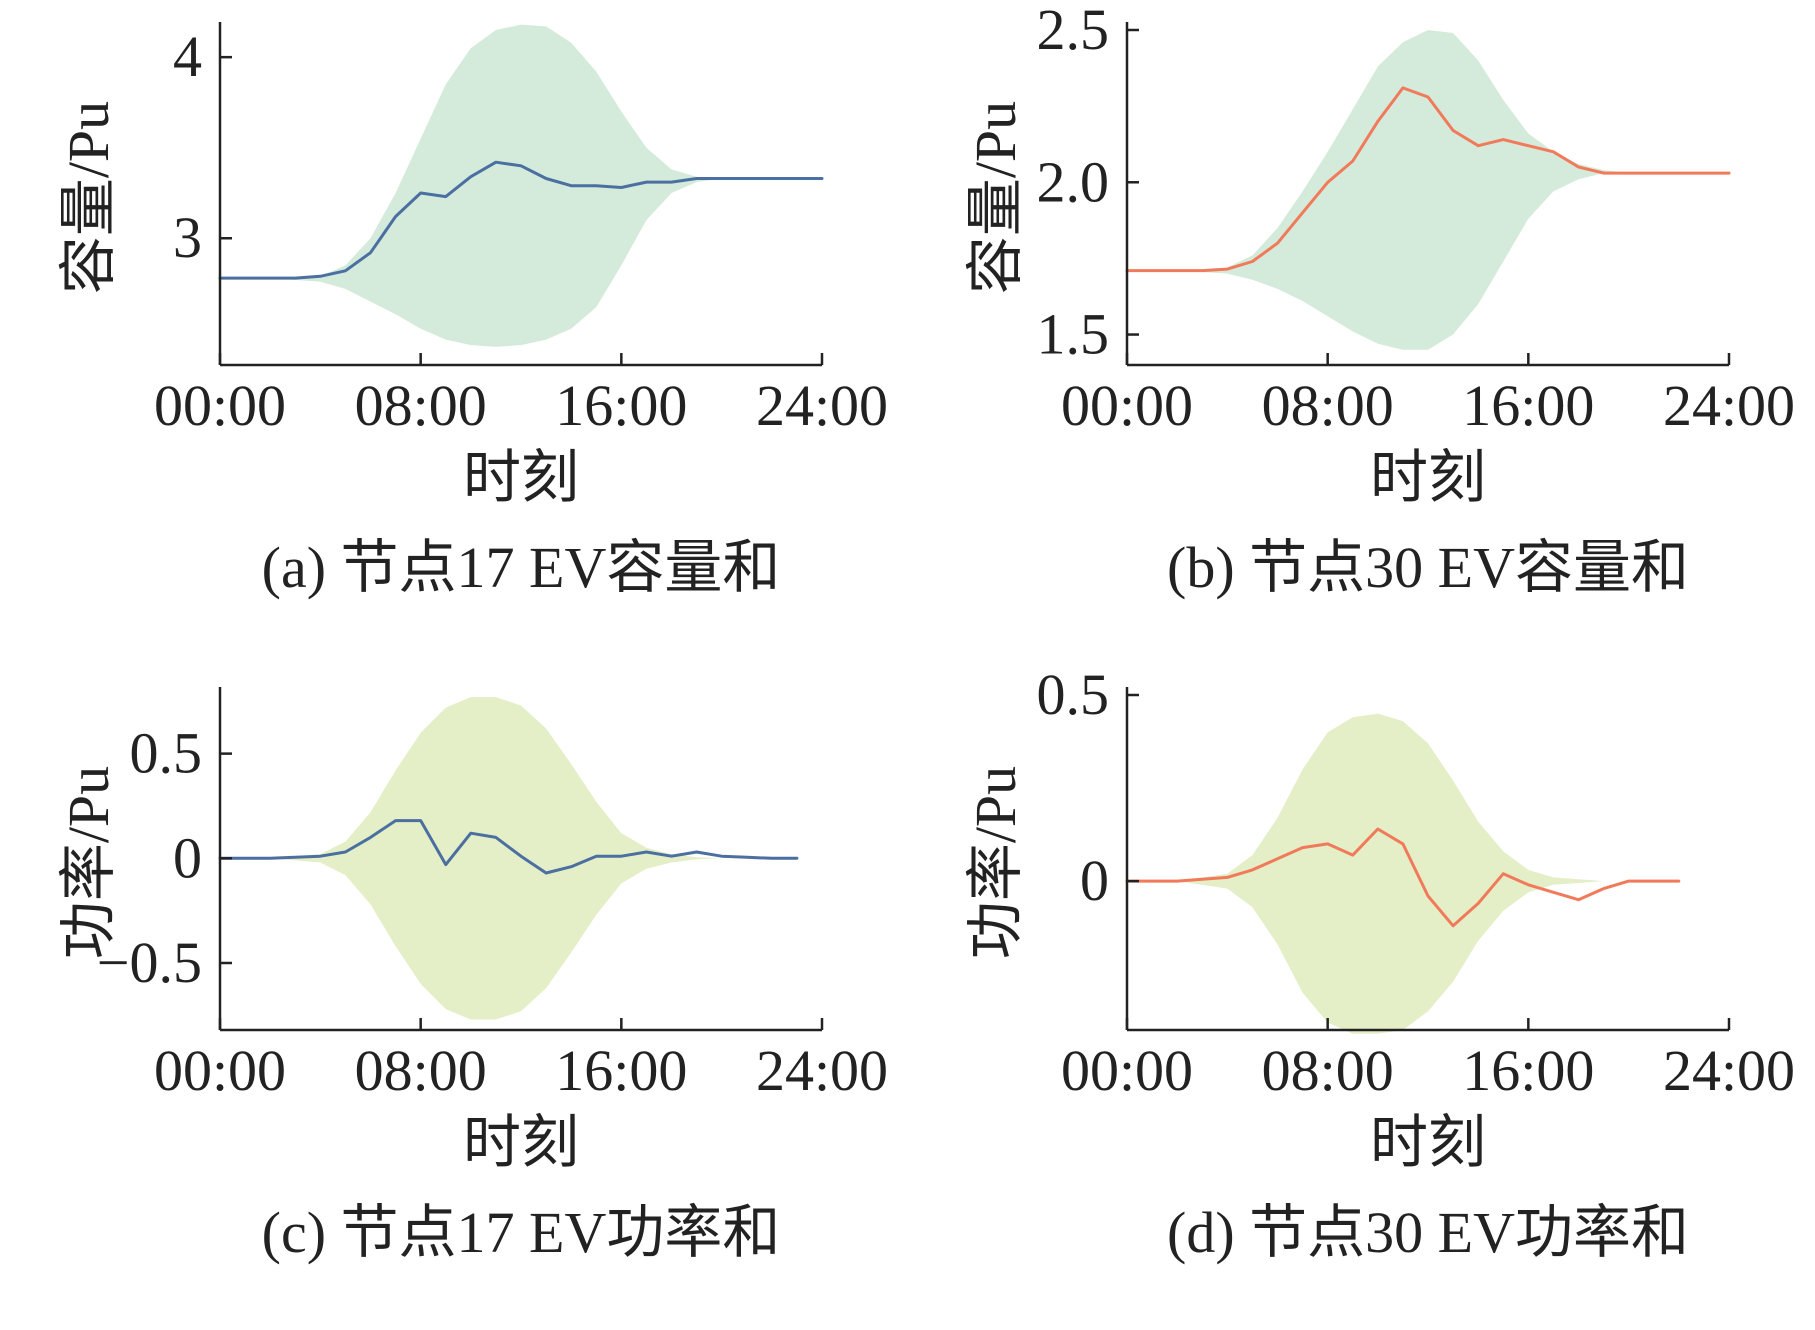 This screenshot has width=1815, height=1330. What do you see at coordinates (1428, 1232) in the screenshot?
I see `panel-caption: (d) 节点30 EV功率和` at bounding box center [1428, 1232].